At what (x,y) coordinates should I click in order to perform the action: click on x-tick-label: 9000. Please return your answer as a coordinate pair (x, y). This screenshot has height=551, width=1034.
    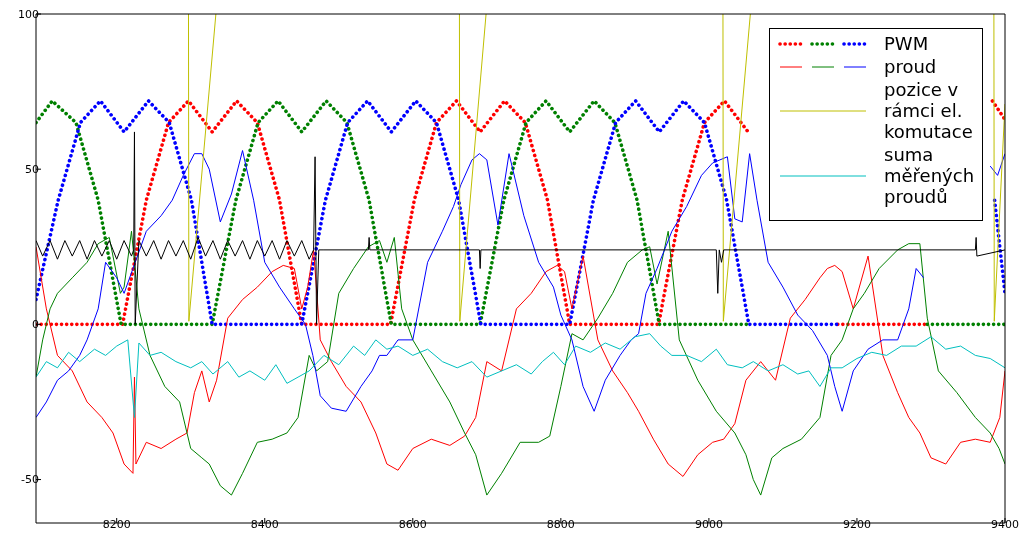
    Looking at the image, I should click on (708, 524).